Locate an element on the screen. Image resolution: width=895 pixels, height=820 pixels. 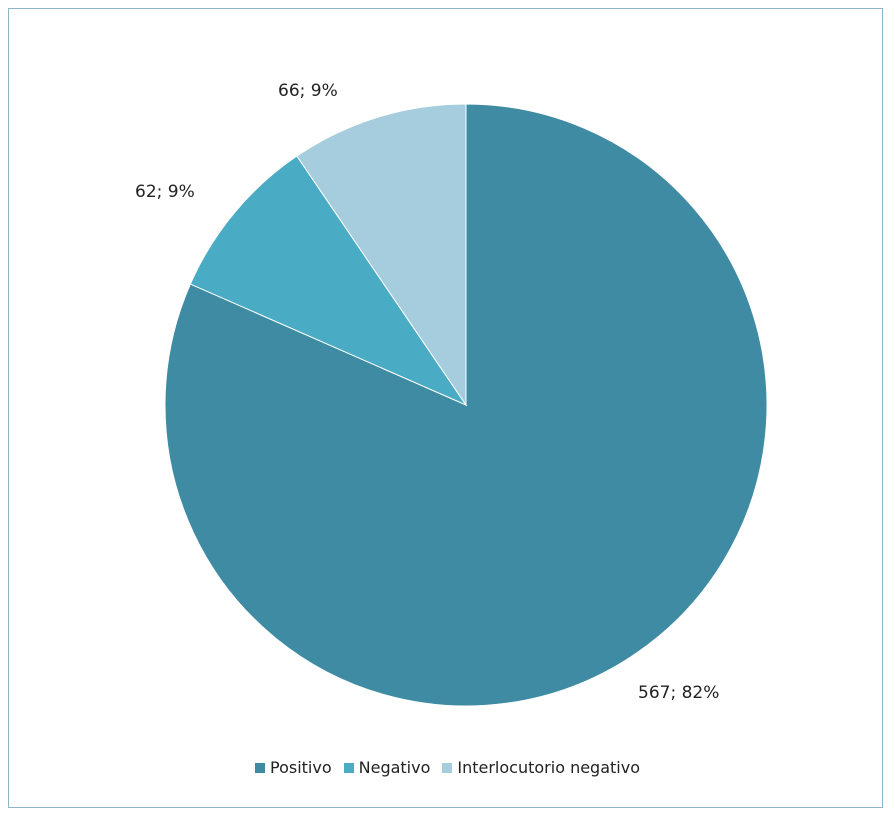
legend-swatch-interlocutorio-negativo is located at coordinates (447, 767).